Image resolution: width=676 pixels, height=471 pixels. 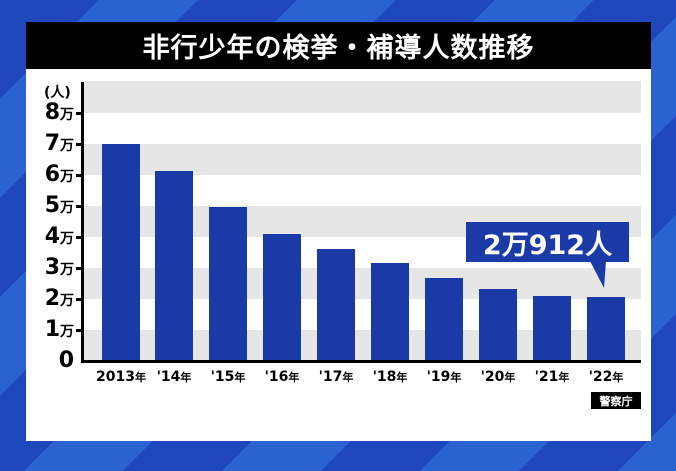 I want to click on value-callout: 2万912人, so click(x=547, y=242).